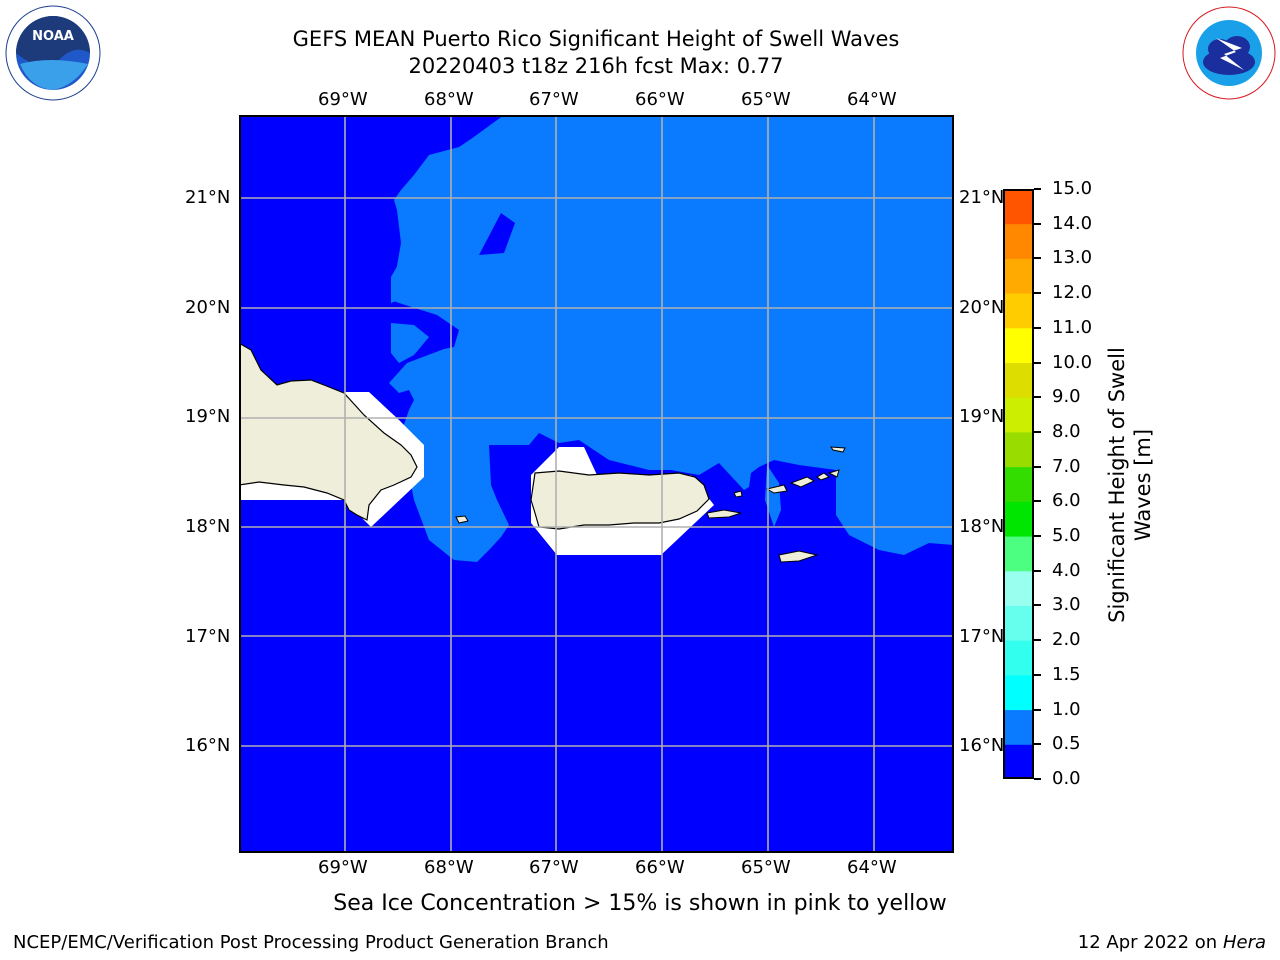  Describe the element at coordinates (1066, 605) in the screenshot. I see `colorbar-tick-label: 3.0` at that location.